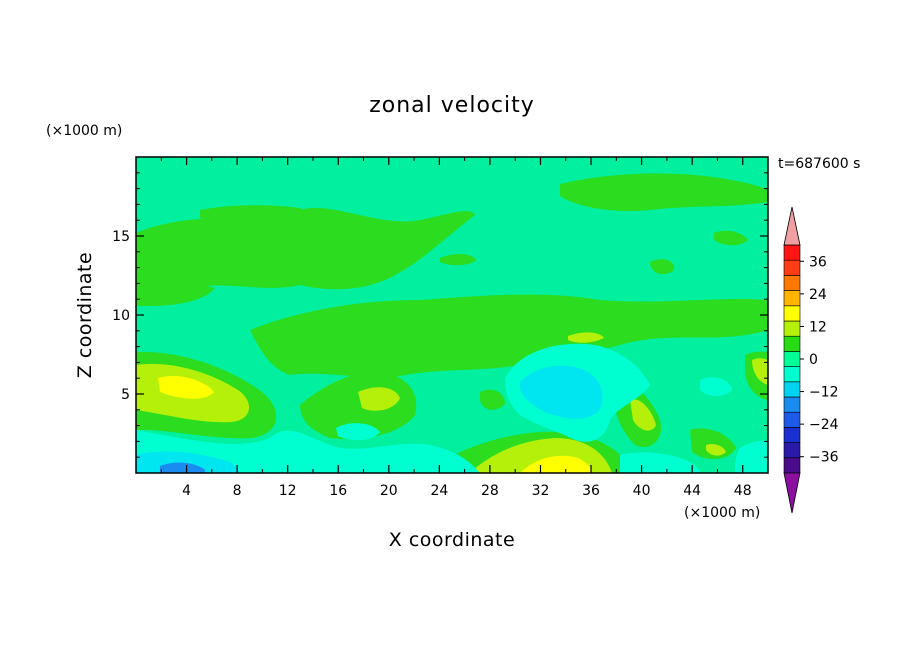 Image resolution: width=904 pixels, height=654 pixels. I want to click on x-tick-label: 20, so click(389, 491).